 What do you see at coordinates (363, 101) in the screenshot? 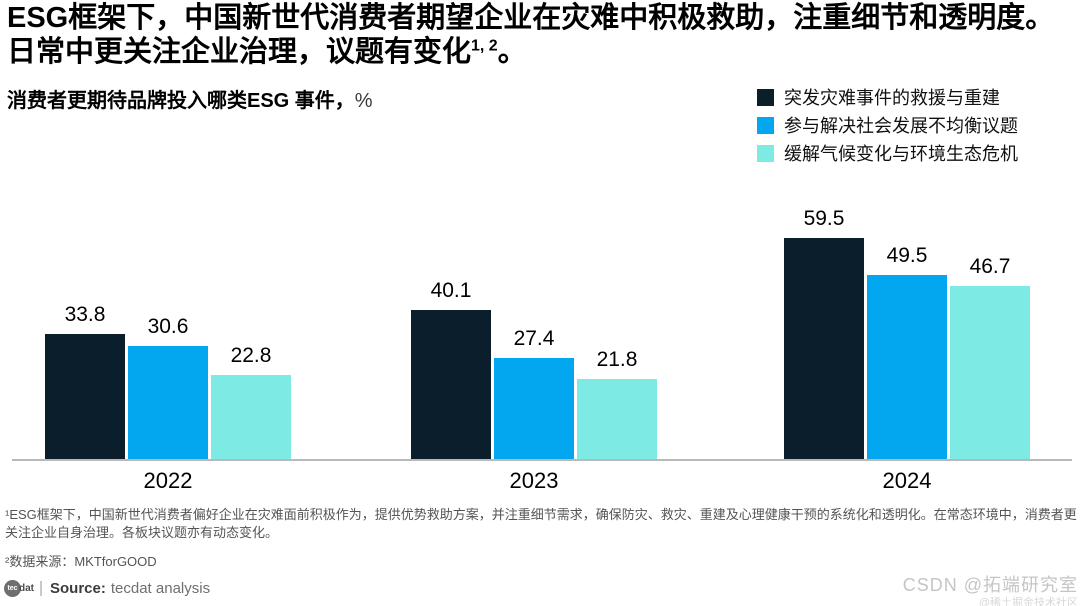
I see `chart-unit-label: %` at bounding box center [363, 101].